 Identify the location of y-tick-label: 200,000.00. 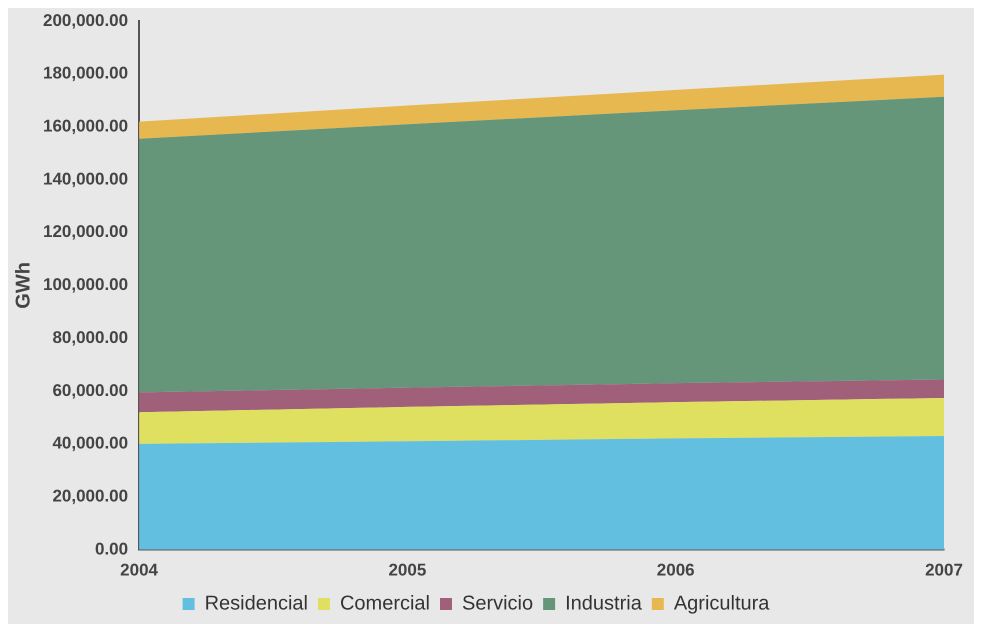
(85, 20).